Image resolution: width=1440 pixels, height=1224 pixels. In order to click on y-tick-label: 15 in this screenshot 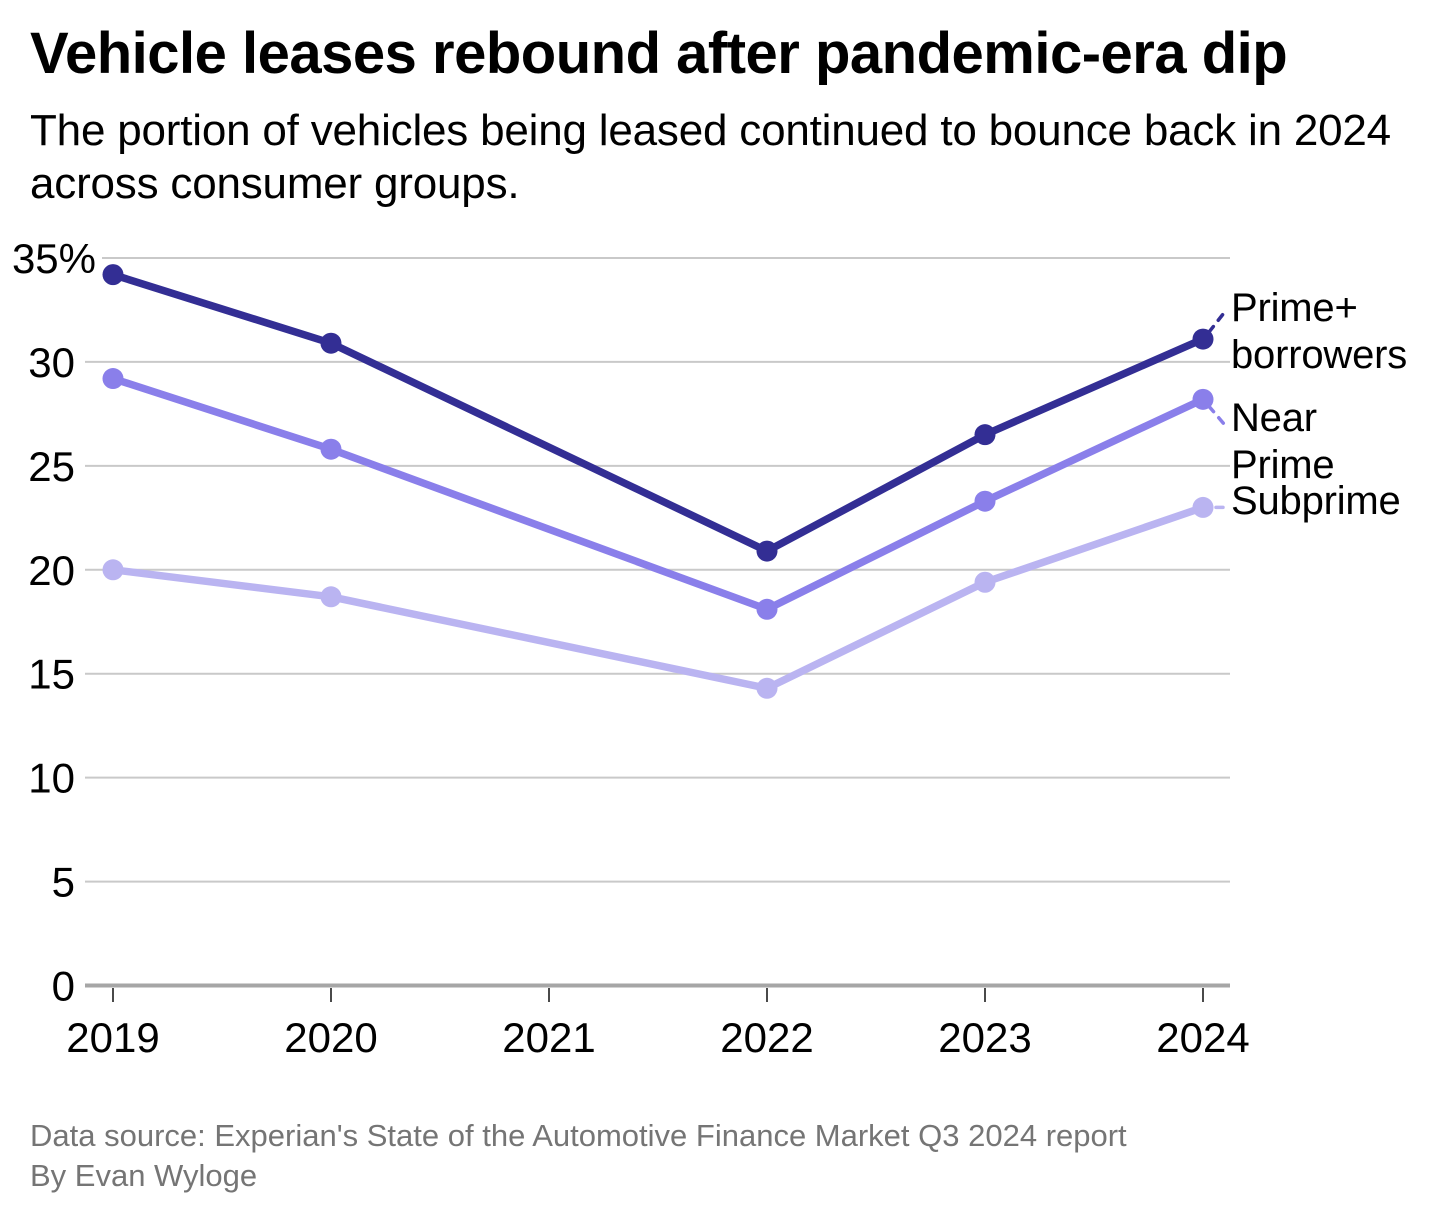, I will do `click(51, 674)`.